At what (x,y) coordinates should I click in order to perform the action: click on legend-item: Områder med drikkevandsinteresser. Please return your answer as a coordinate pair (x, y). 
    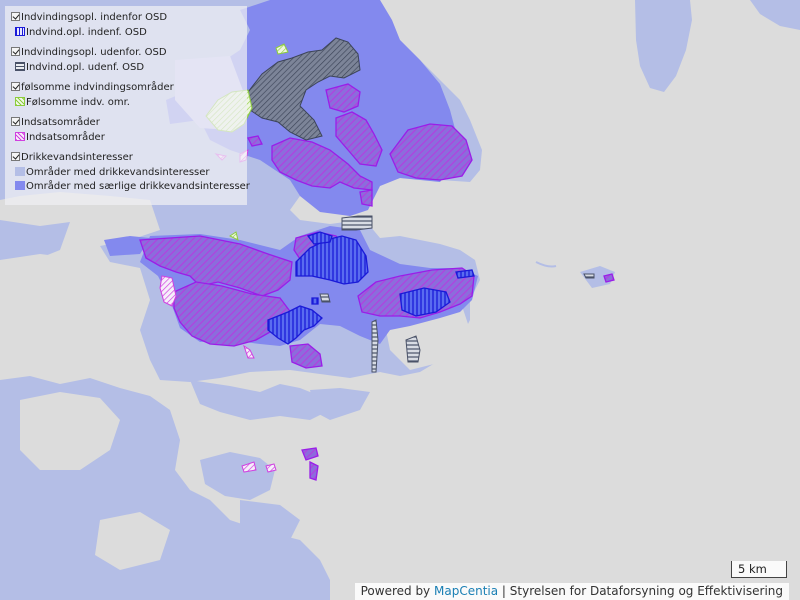
    Looking at the image, I should click on (112, 173).